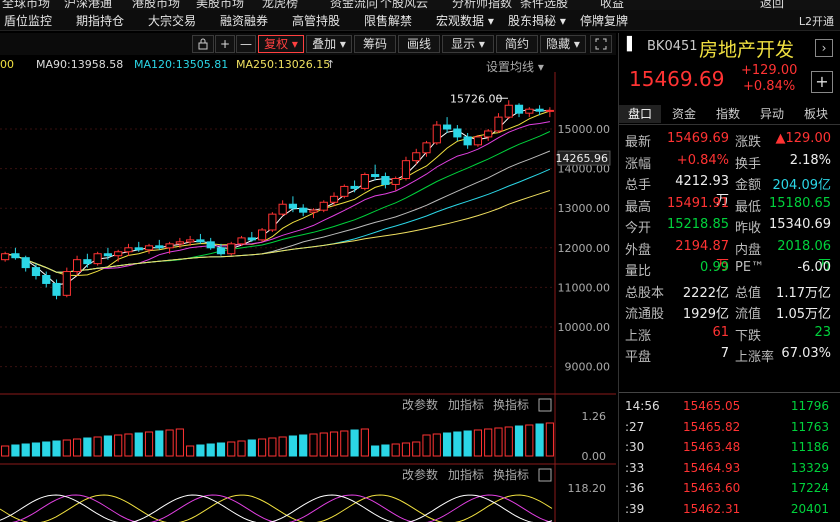 The height and width of the screenshot is (522, 840). Describe the element at coordinates (632, 44) in the screenshot. I see `menu-icon: ▌` at that location.